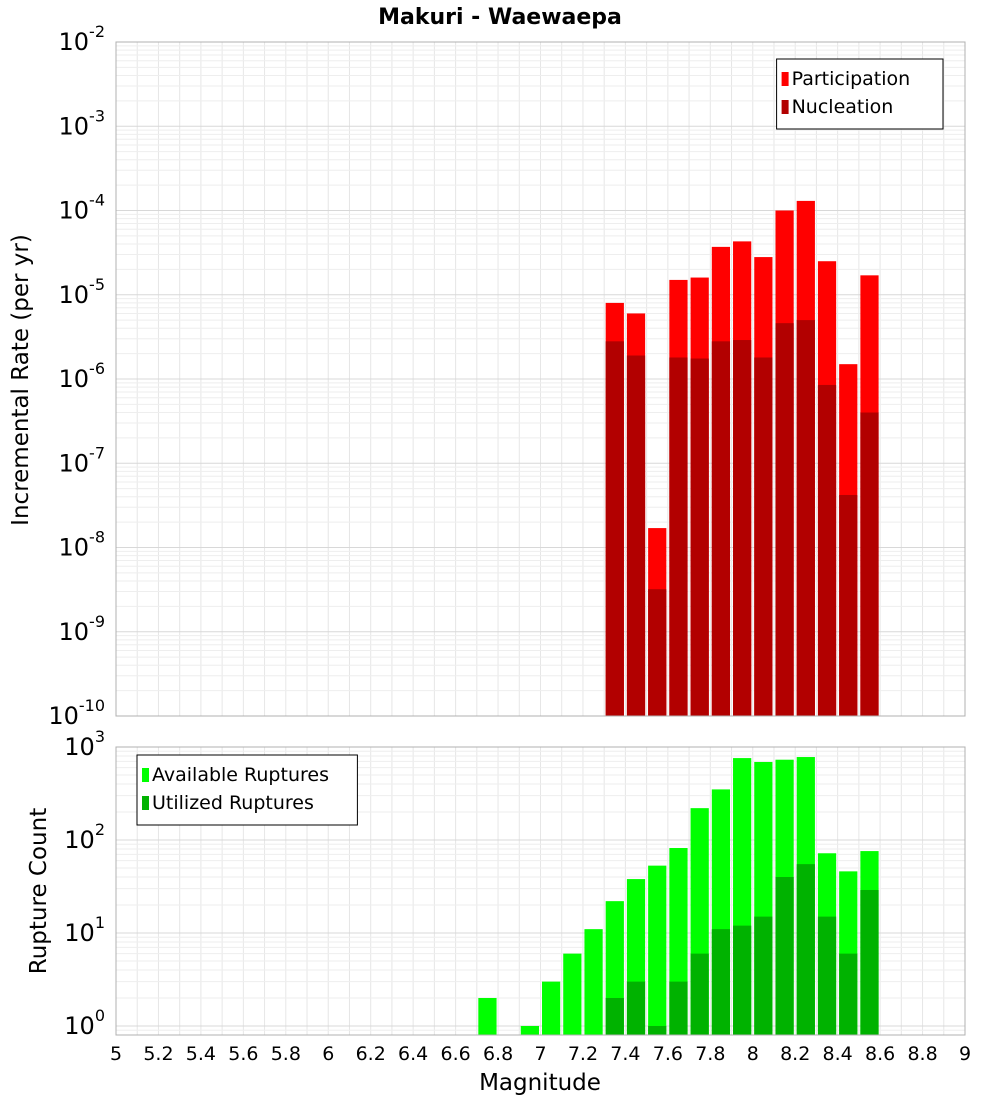 The height and width of the screenshot is (1100, 1000). I want to click on x-tick-label: 8, so click(753, 1054).